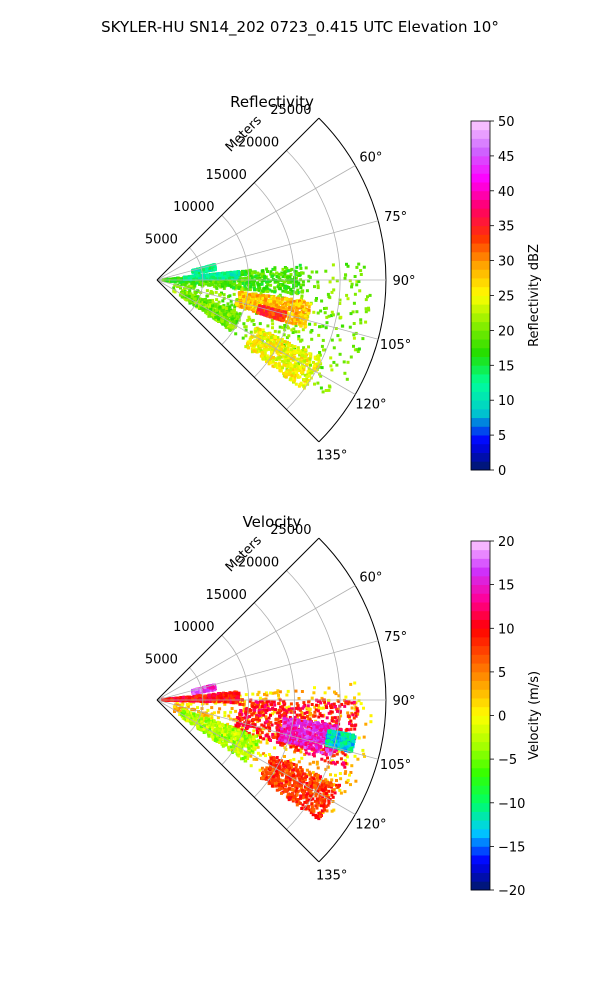  What do you see at coordinates (506, 157) in the screenshot?
I see `colorbar-tick-label: 45` at bounding box center [506, 157].